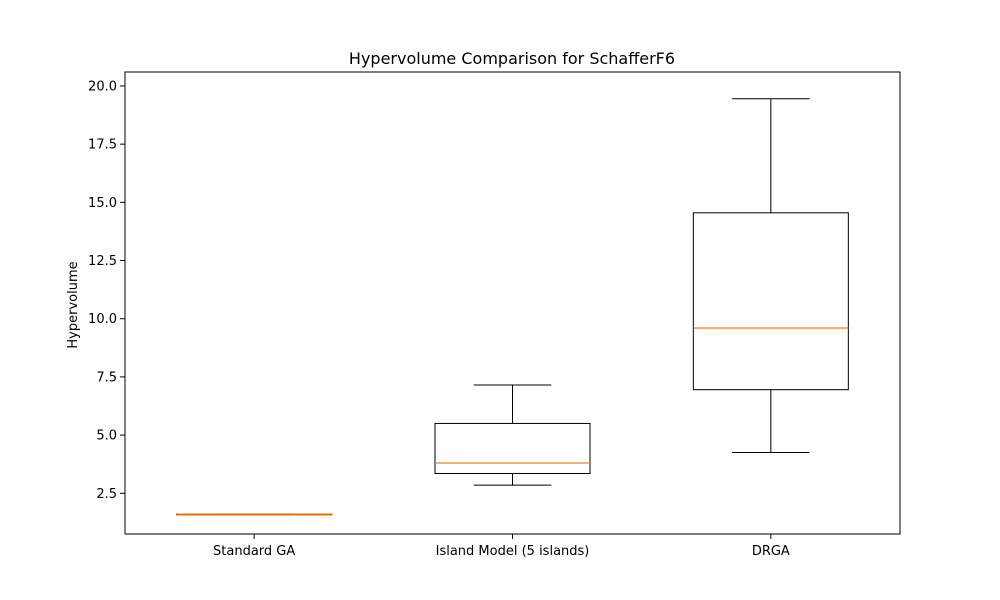 The image size is (1000, 600). I want to click on y-axis: 2.5 5.0 7.5 10.0 12.5 15.0 17.5 20.0, so click(106, 290).